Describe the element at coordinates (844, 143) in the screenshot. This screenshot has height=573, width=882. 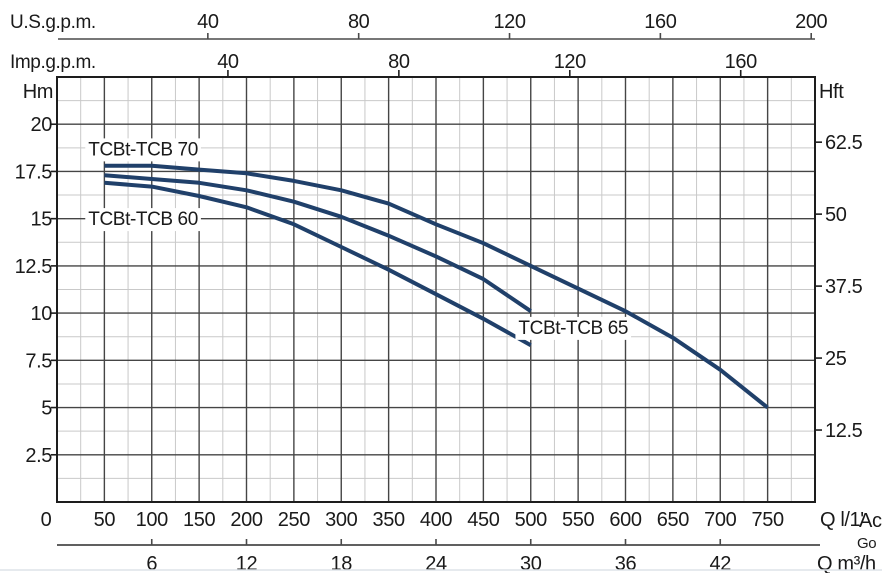
I see `hft-tick-label: 62.5` at that location.